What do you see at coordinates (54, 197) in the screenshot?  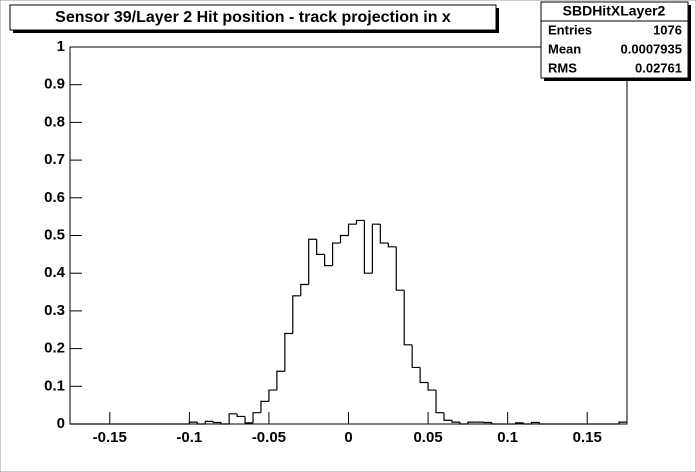 I see `y-tick-label: 0.6` at bounding box center [54, 197].